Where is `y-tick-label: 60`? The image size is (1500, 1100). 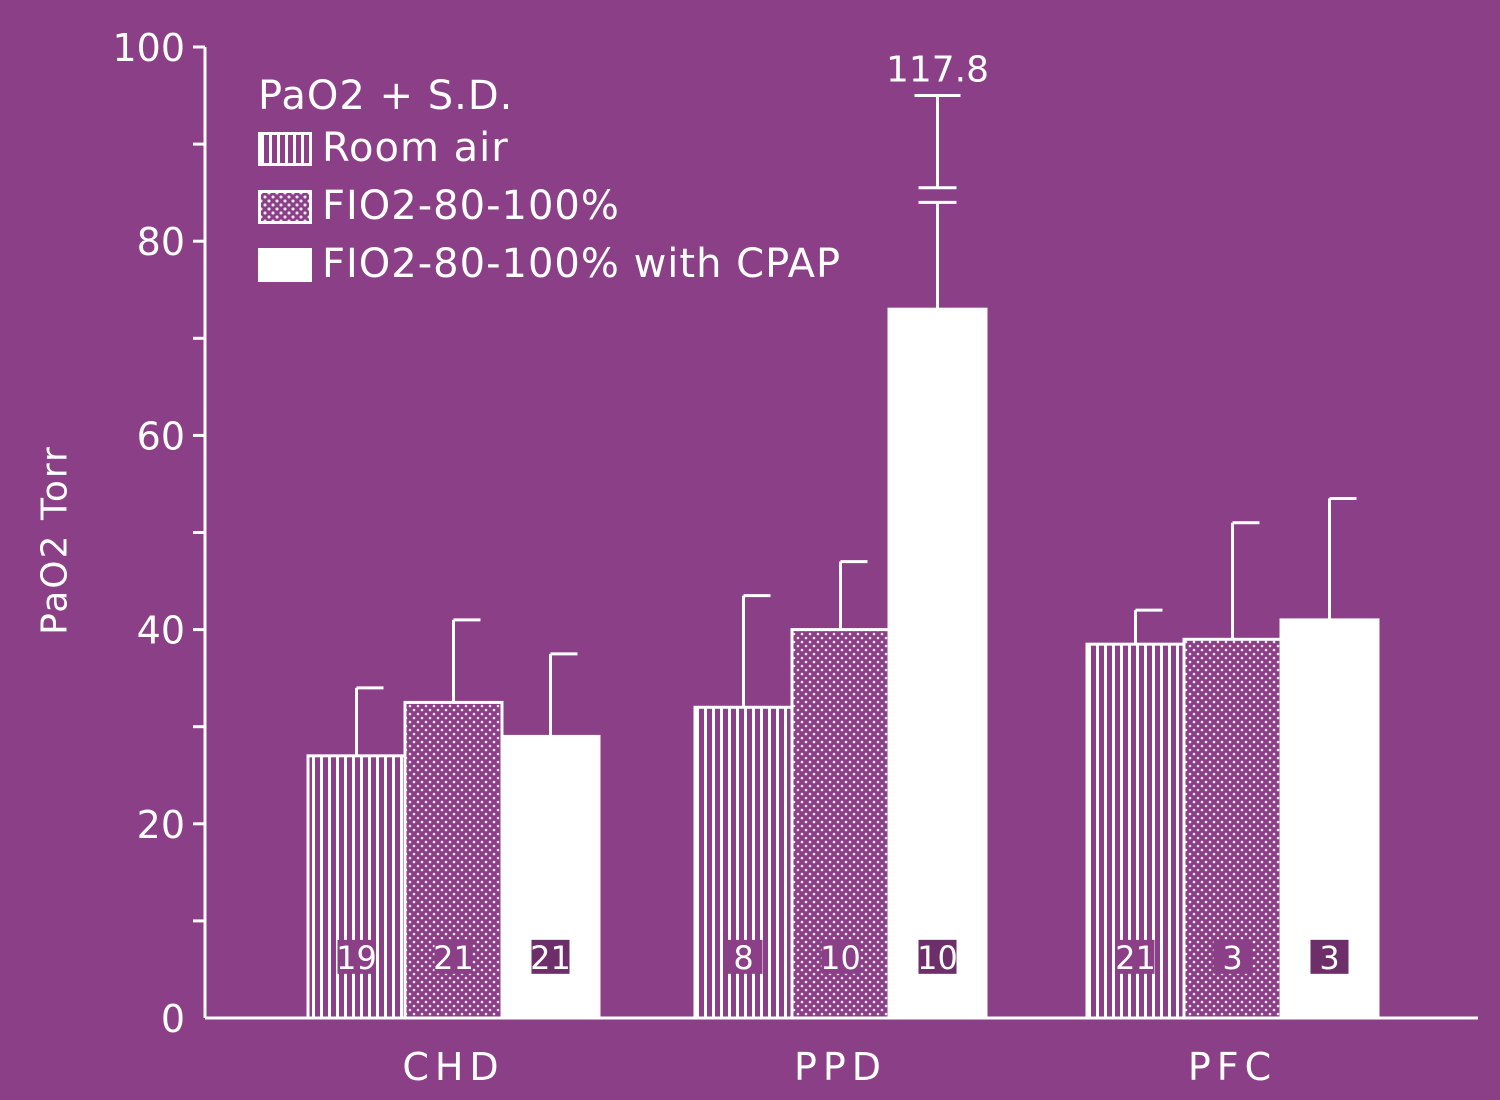 y-tick-label: 60 is located at coordinates (161, 436).